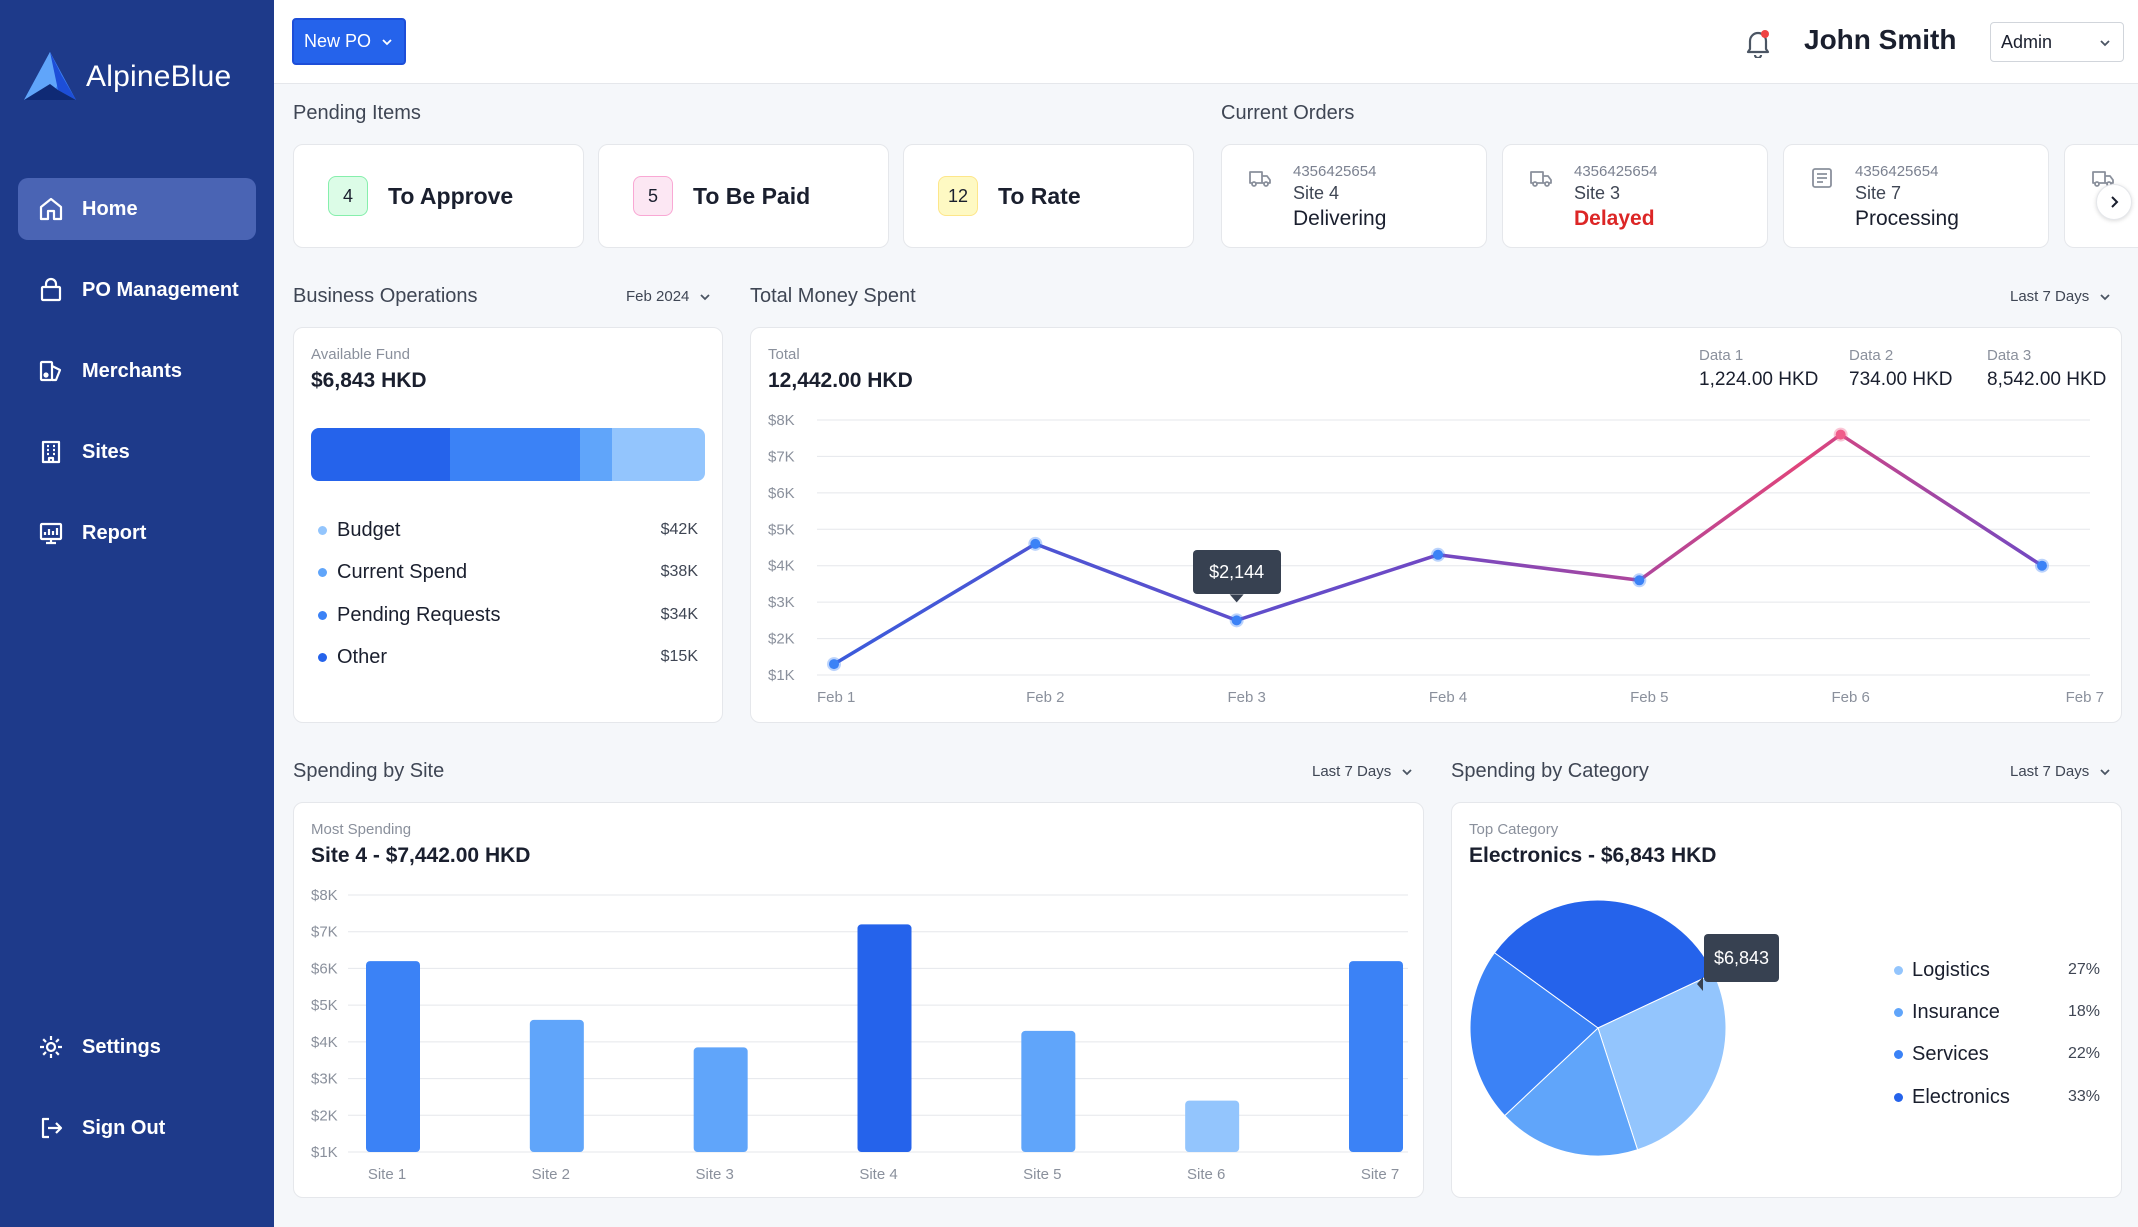  Describe the element at coordinates (1758, 43) in the screenshot. I see `notification-bell-icon` at that location.